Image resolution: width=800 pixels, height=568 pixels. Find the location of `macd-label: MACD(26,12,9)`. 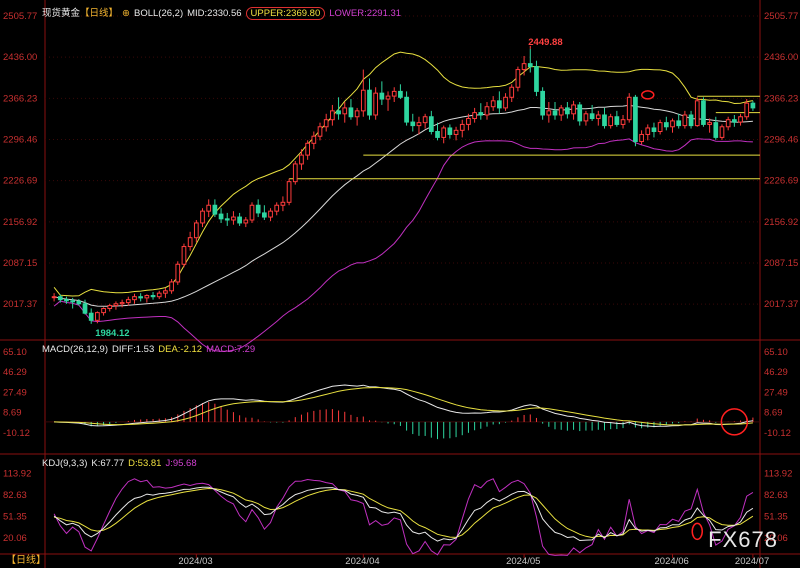

macd-label: MACD(26,12,9) is located at coordinates (75, 349).